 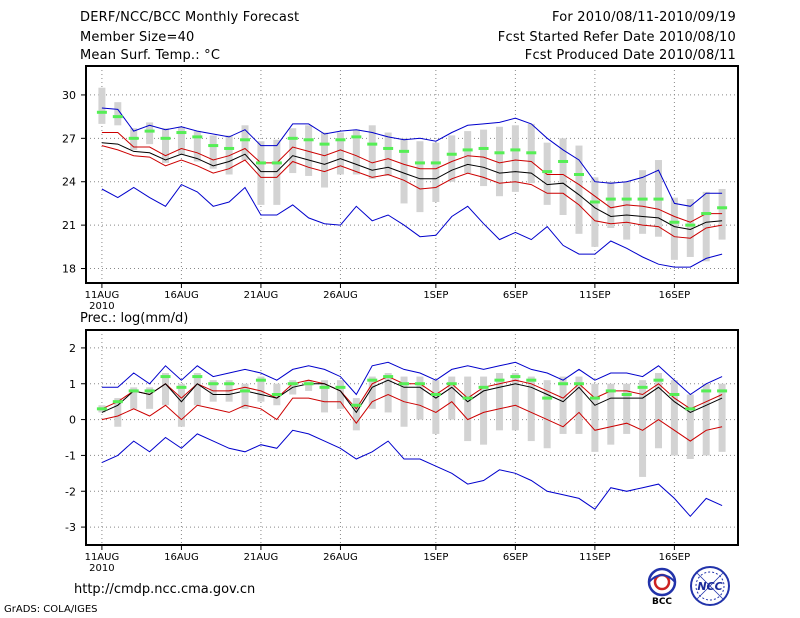 I want to click on prec-min-line, so click(x=412, y=473).